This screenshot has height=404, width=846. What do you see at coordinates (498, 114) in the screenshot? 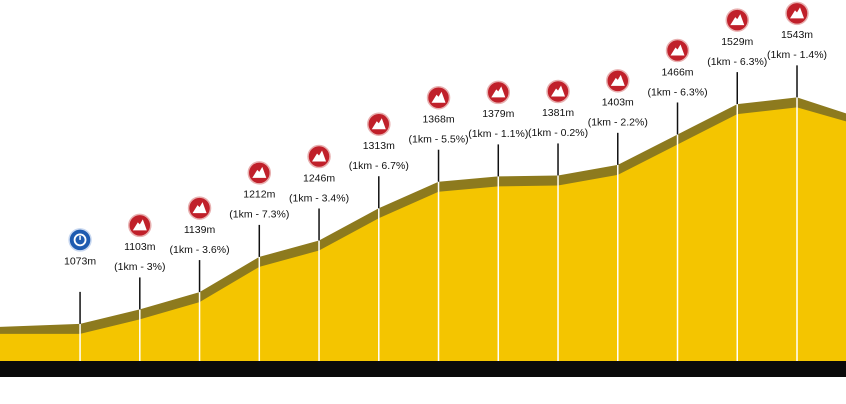
I see `elevation-label: 1379m` at bounding box center [498, 114].